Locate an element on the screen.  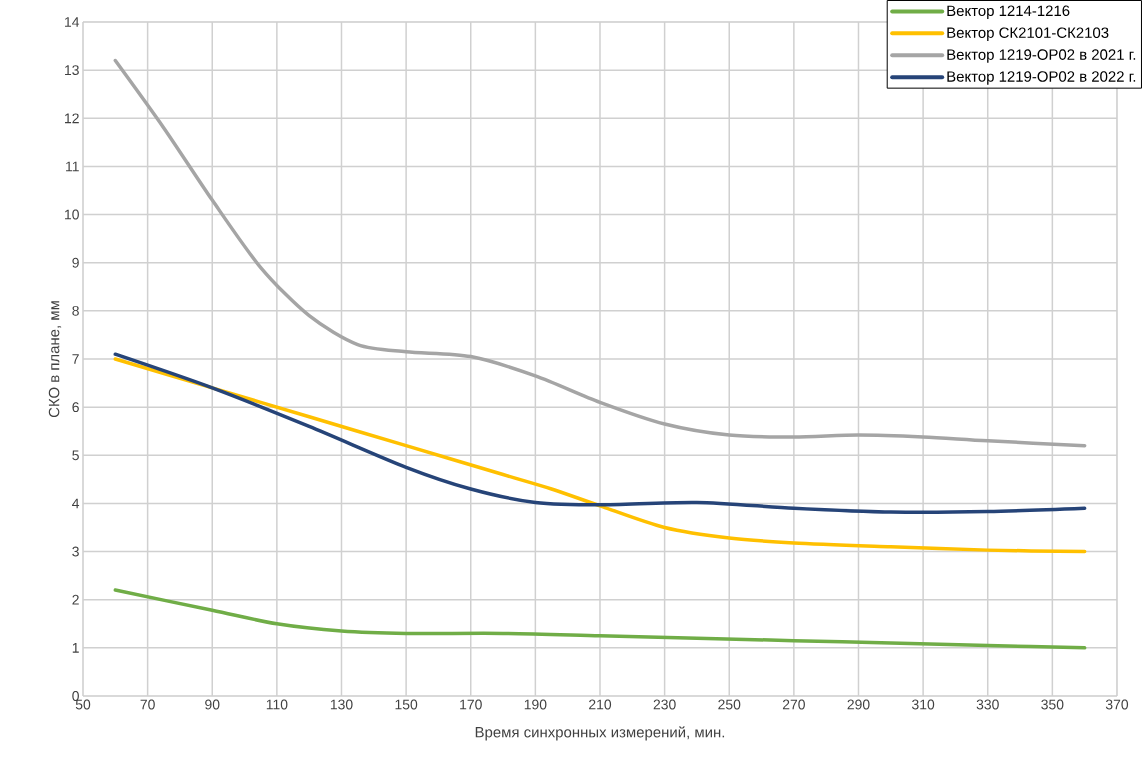
x-axis-title: Время синхронных измерений, мин. is located at coordinates (600, 733).